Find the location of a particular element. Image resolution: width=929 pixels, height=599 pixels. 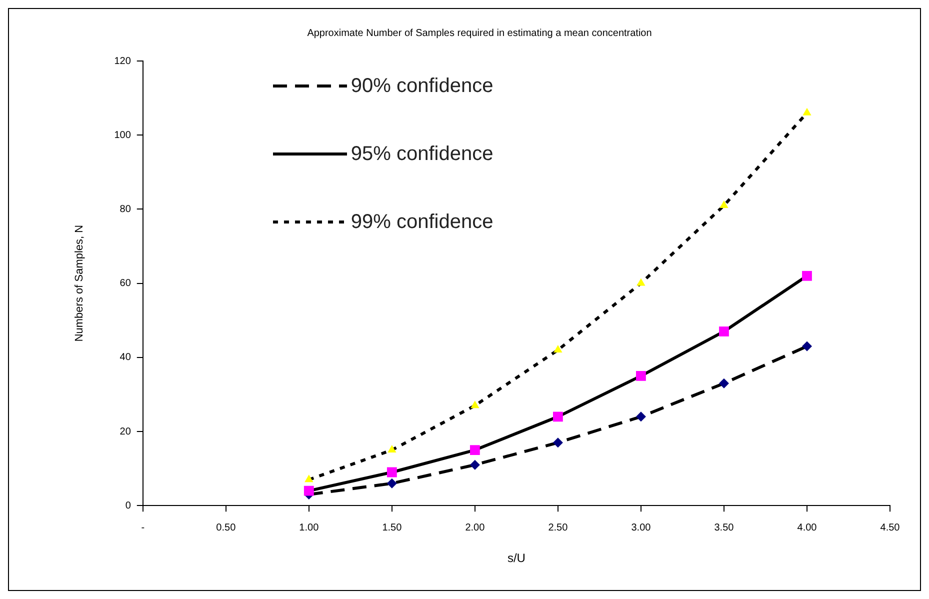

x-axis-title: s/U is located at coordinates (516, 558).